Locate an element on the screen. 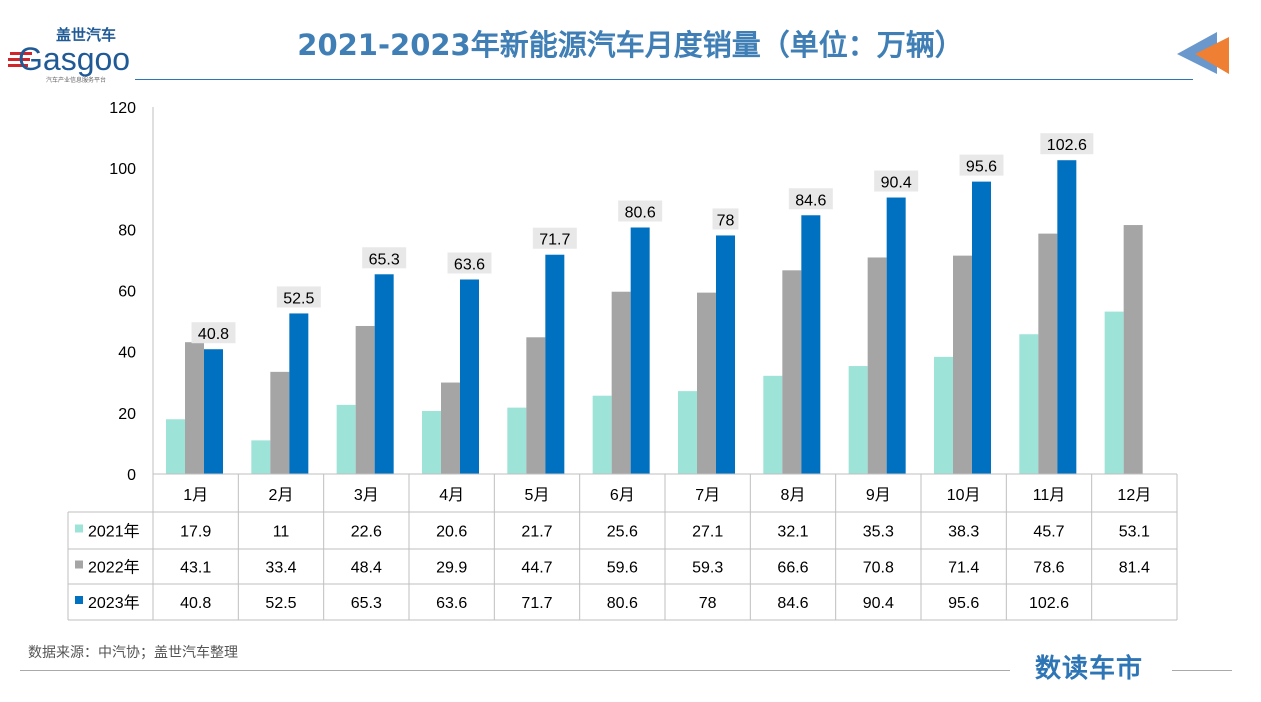  table-cell: 38.3 is located at coordinates (963, 532).